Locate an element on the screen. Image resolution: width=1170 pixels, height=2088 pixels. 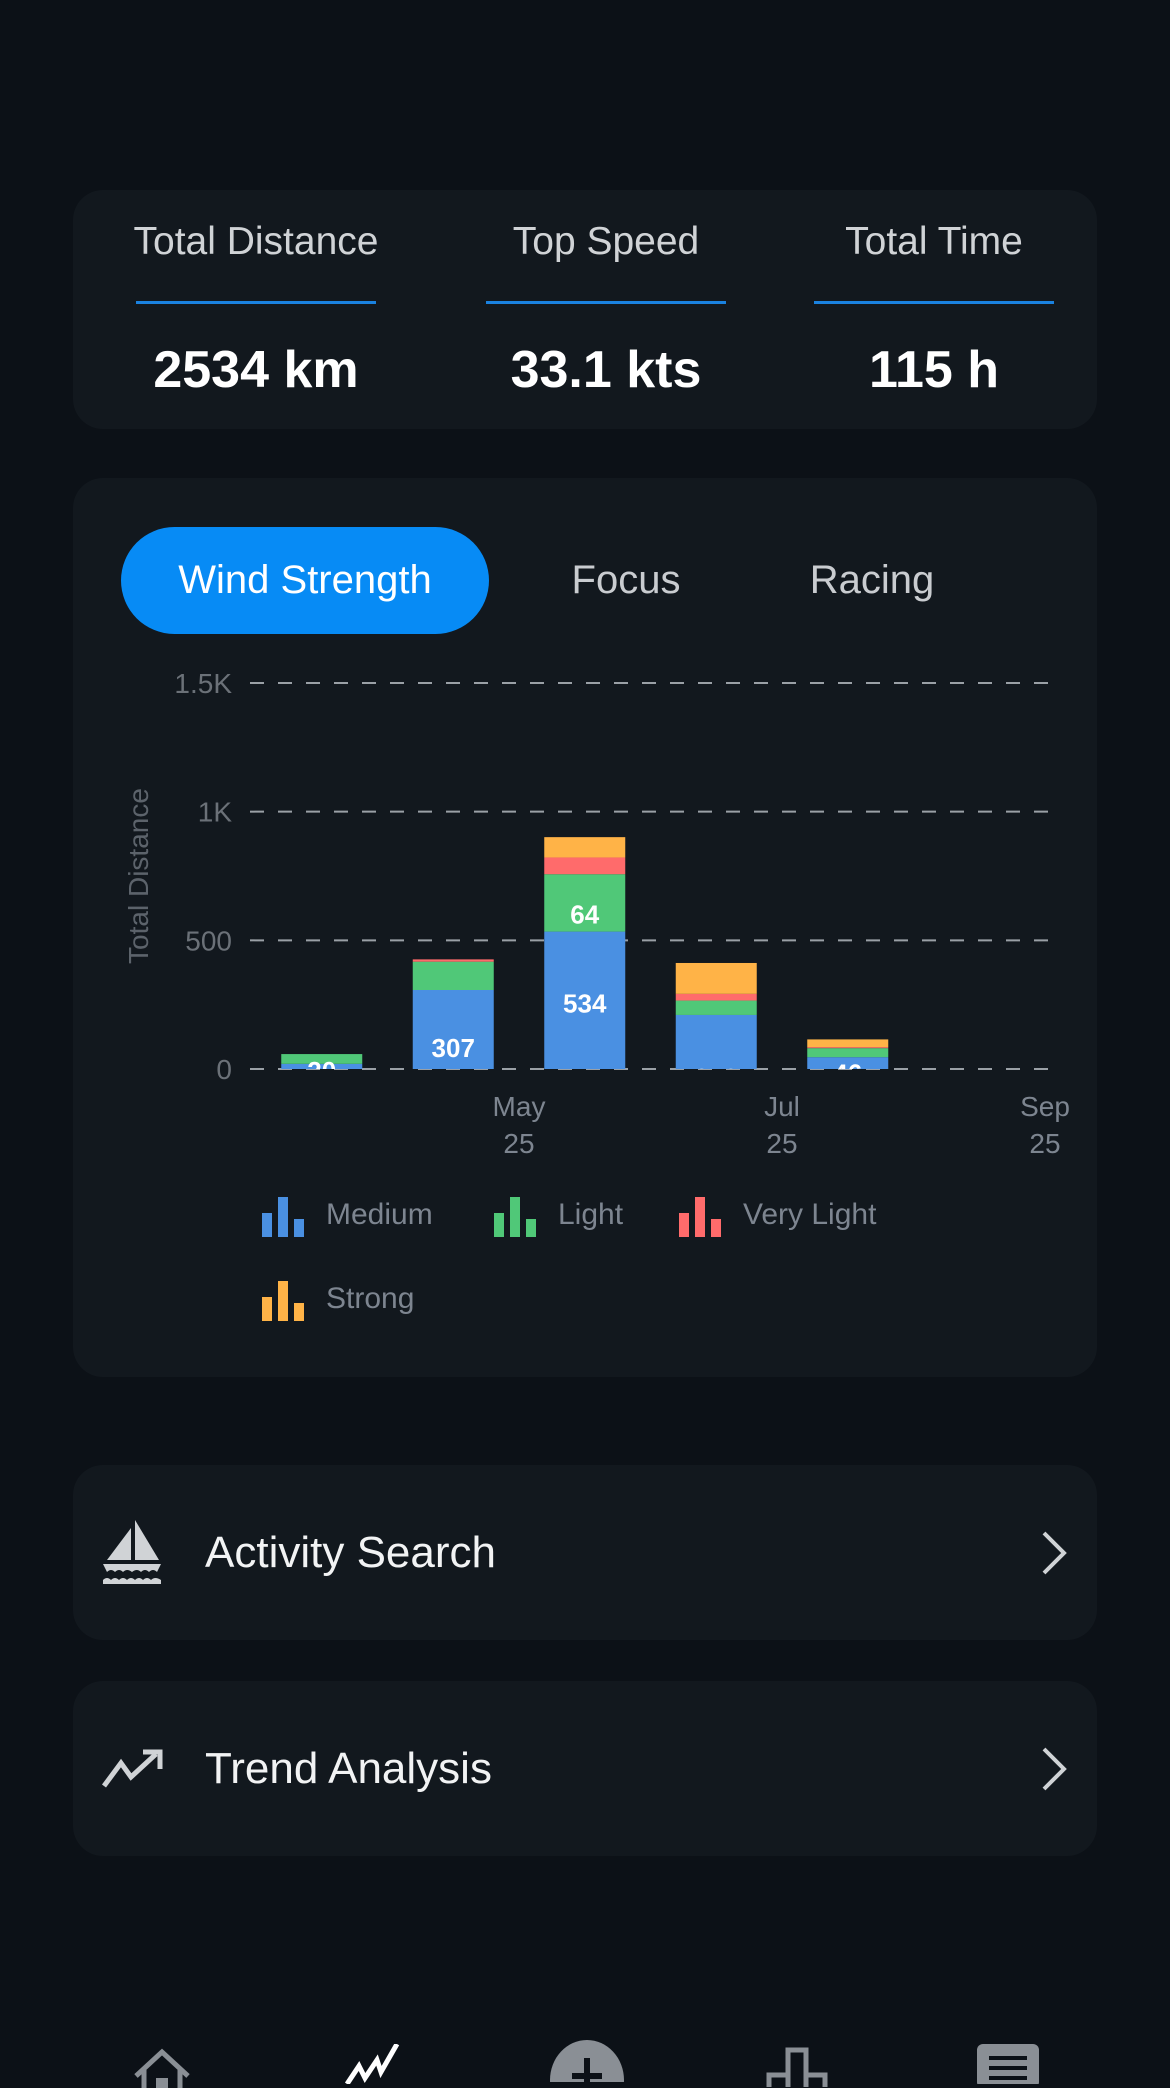
x-tick-label: May is located at coordinates (519, 1106).